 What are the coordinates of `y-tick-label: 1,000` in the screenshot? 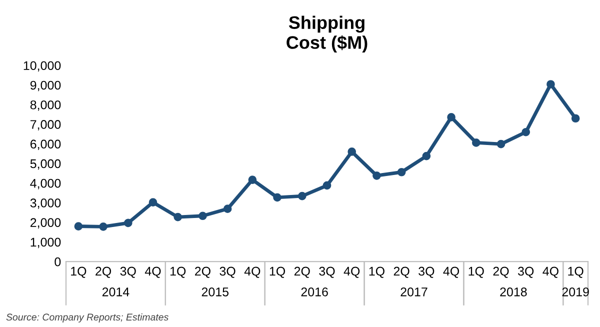 It's located at (45, 243).